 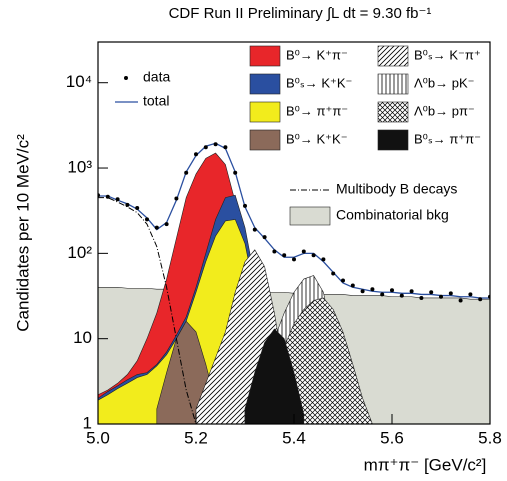 I want to click on x-tick-label: 5.6, so click(x=392, y=437).